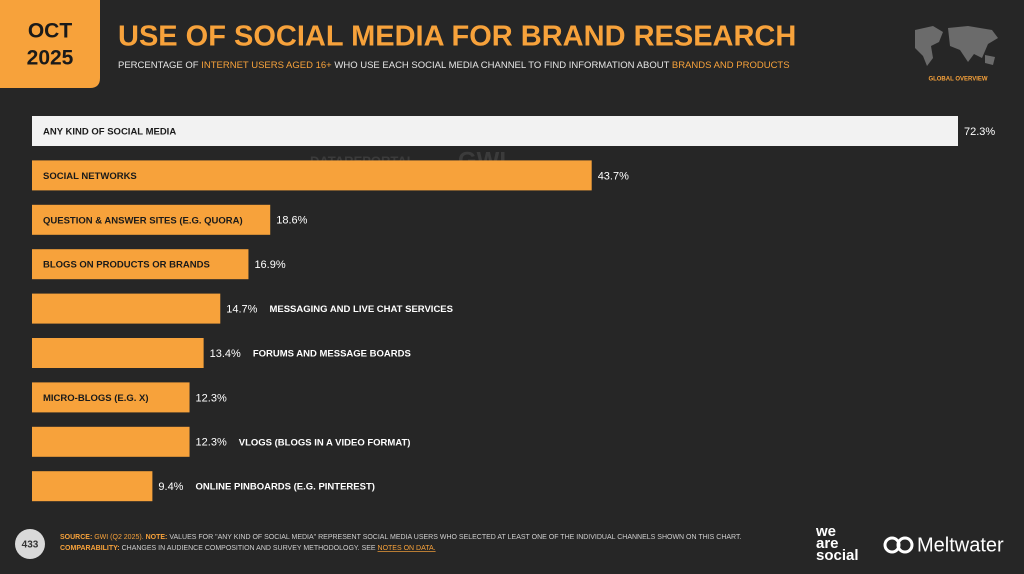 This screenshot has height=574, width=1024. What do you see at coordinates (960, 545) in the screenshot?
I see `logo: Meltwater` at bounding box center [960, 545].